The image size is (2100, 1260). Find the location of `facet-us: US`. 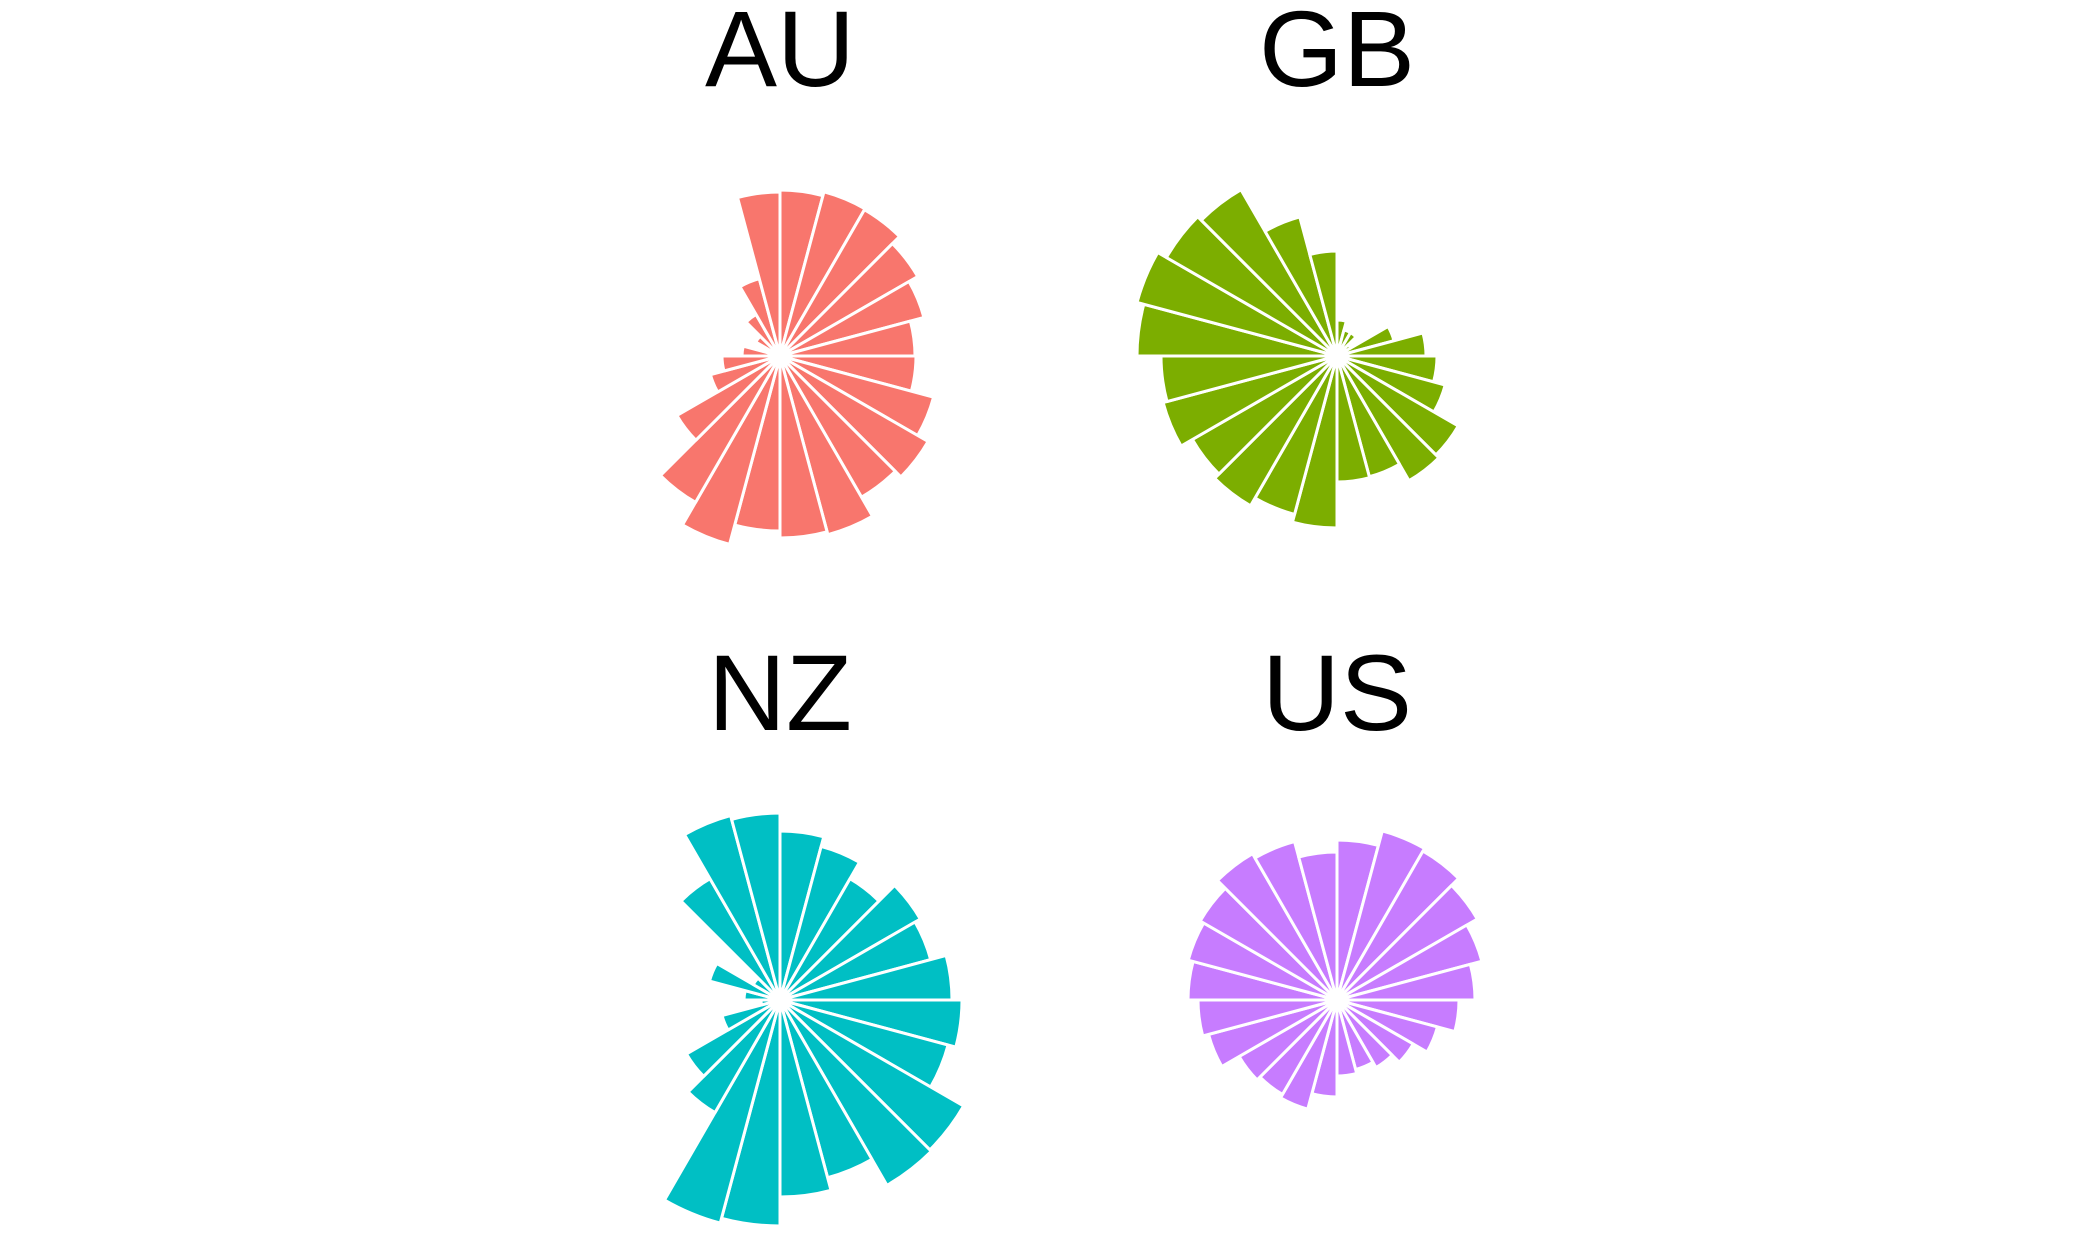

facet-us: US is located at coordinates (1335, 871).